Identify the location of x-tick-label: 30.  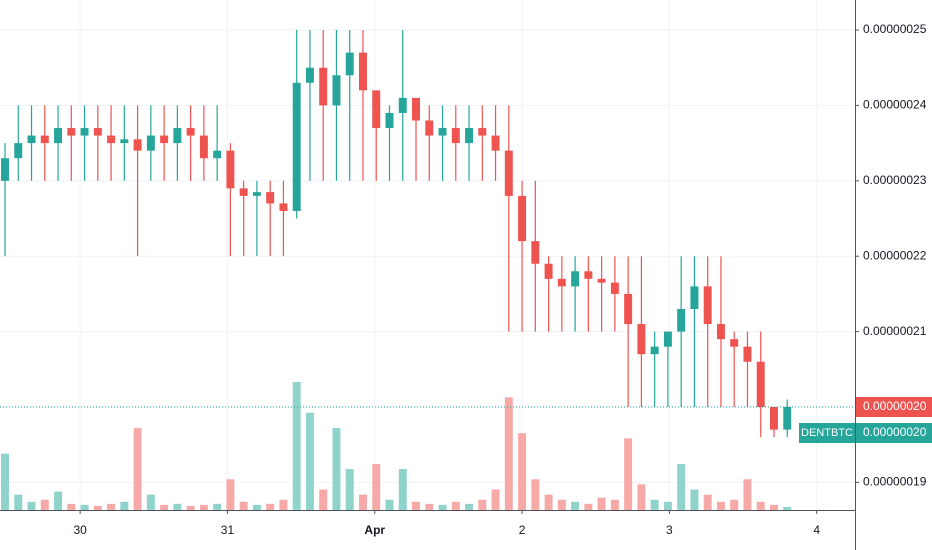
(80, 530).